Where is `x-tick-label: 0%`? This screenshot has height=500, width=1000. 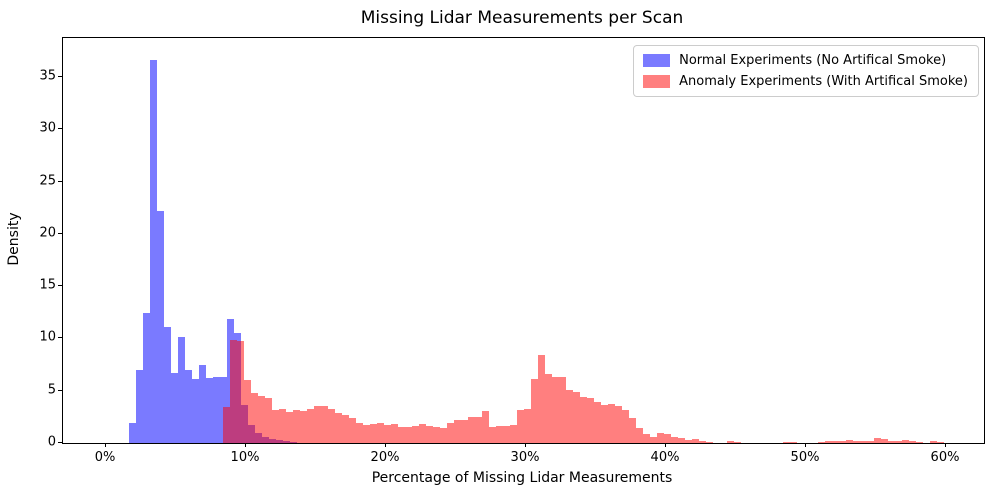 x-tick-label: 0% is located at coordinates (105, 457).